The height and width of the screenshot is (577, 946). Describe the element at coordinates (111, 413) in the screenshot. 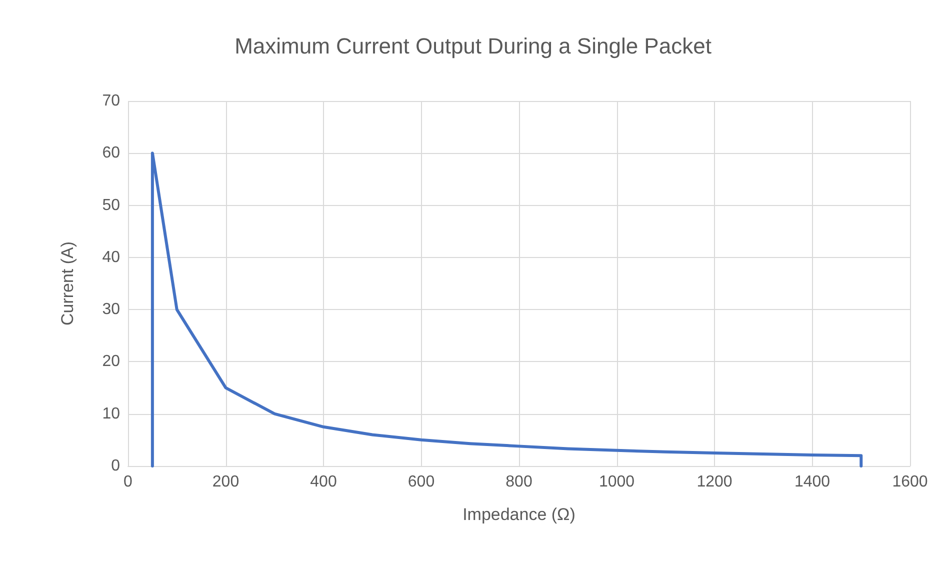

I see `y-tick-label: 10` at that location.